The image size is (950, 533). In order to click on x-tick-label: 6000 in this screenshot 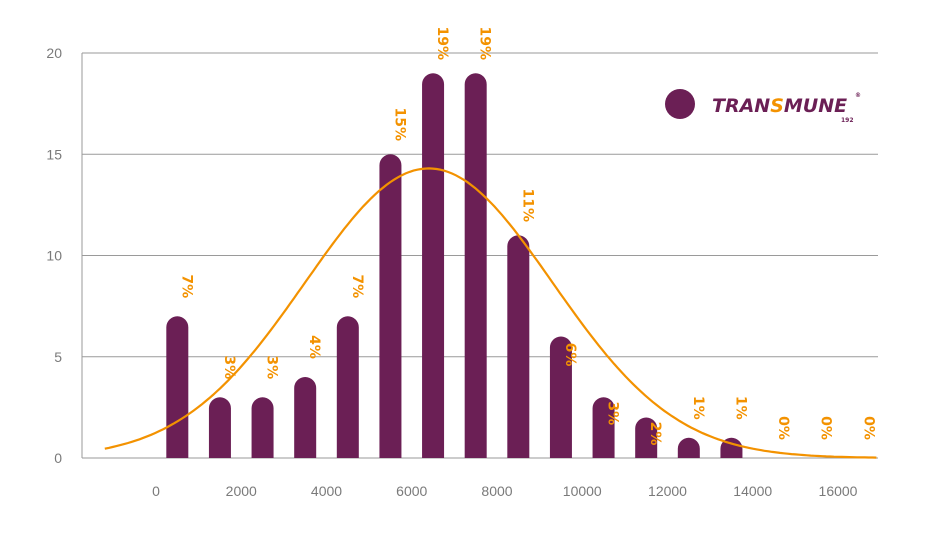, I will do `click(411, 491)`.